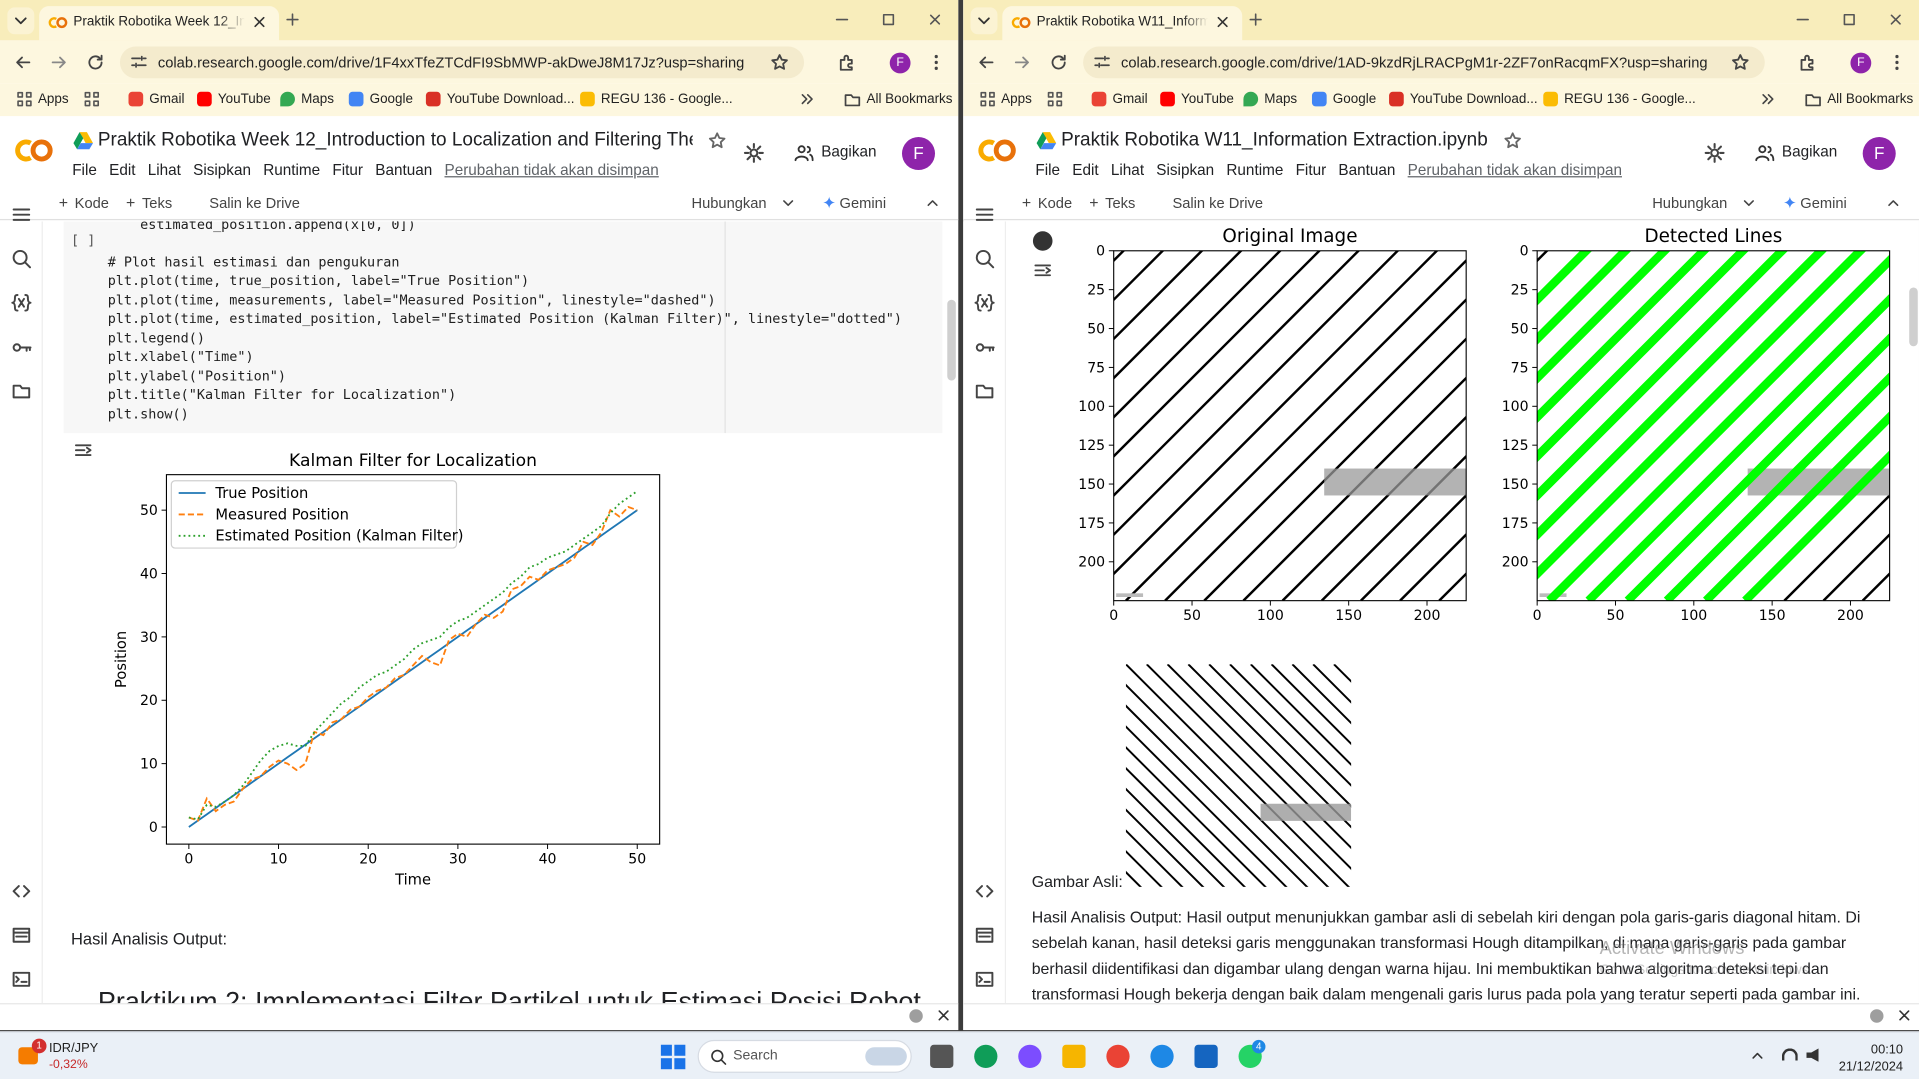  I want to click on ticker: IDR/JPY, so click(73, 1048).